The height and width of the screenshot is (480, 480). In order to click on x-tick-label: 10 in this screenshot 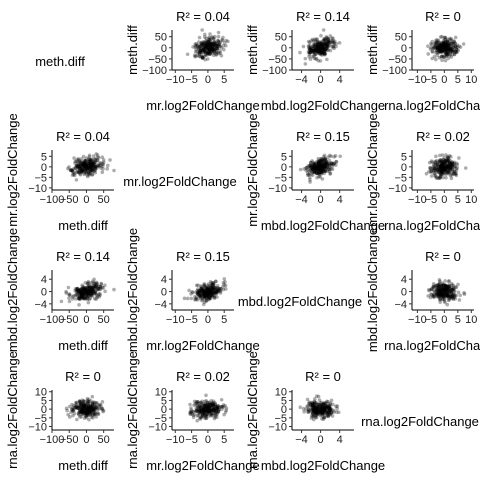, I will do `click(471, 320)`.